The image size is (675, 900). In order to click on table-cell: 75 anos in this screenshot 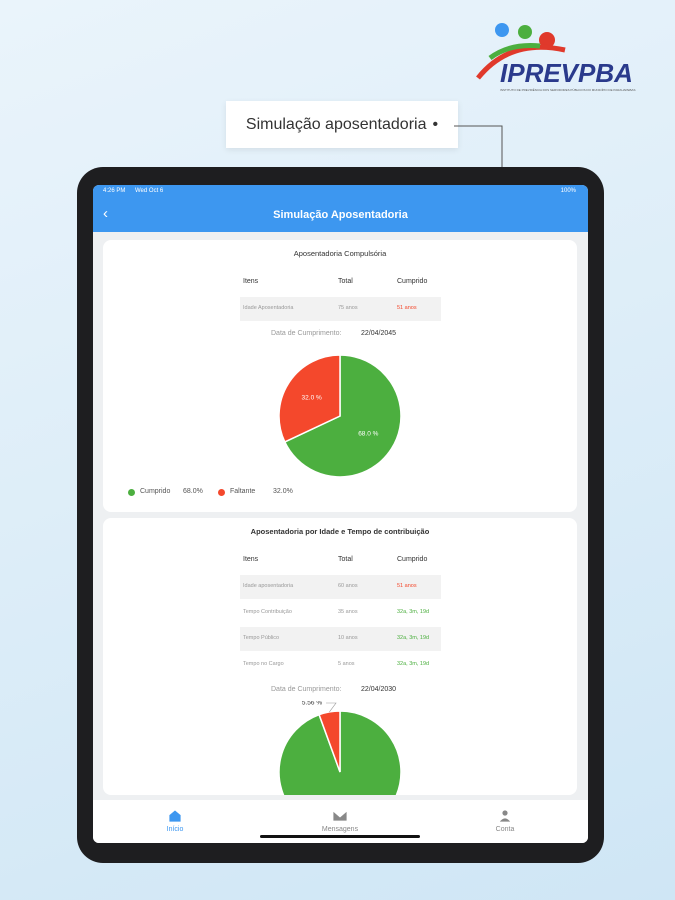, I will do `click(348, 308)`.